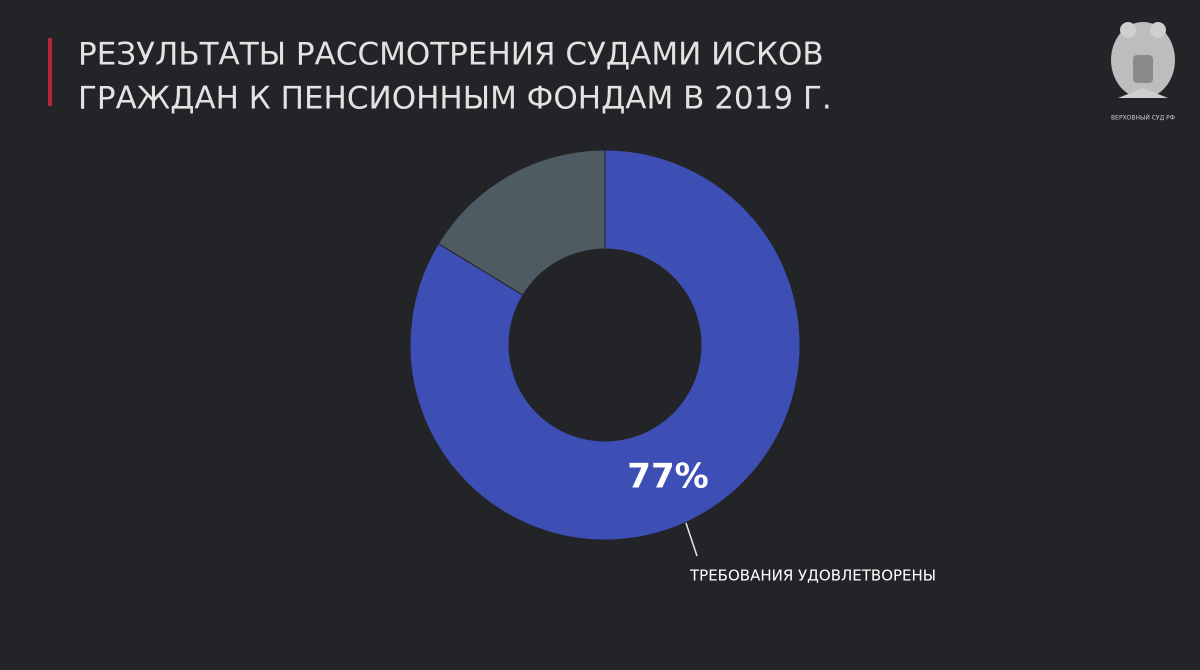 The height and width of the screenshot is (670, 1200). Describe the element at coordinates (50, 72) in the screenshot. I see `title-accent` at that location.